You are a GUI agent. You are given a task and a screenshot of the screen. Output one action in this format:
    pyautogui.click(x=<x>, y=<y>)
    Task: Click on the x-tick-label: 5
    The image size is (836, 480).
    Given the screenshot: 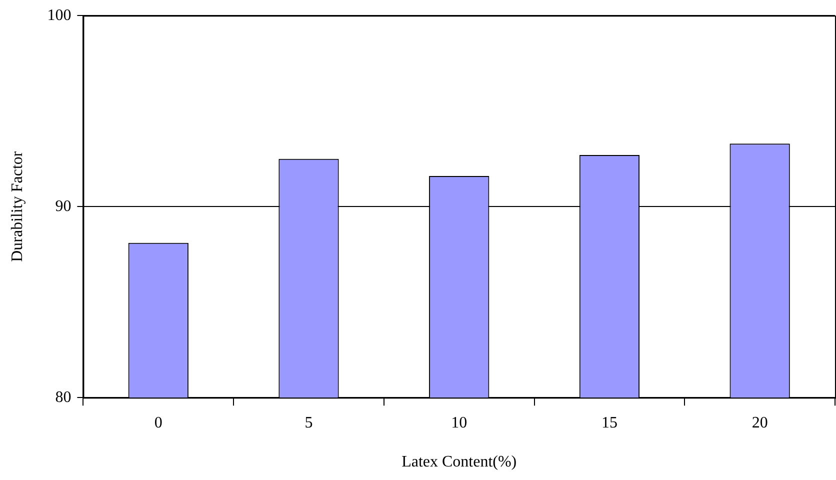 What is the action you would take?
    pyautogui.click(x=308, y=423)
    